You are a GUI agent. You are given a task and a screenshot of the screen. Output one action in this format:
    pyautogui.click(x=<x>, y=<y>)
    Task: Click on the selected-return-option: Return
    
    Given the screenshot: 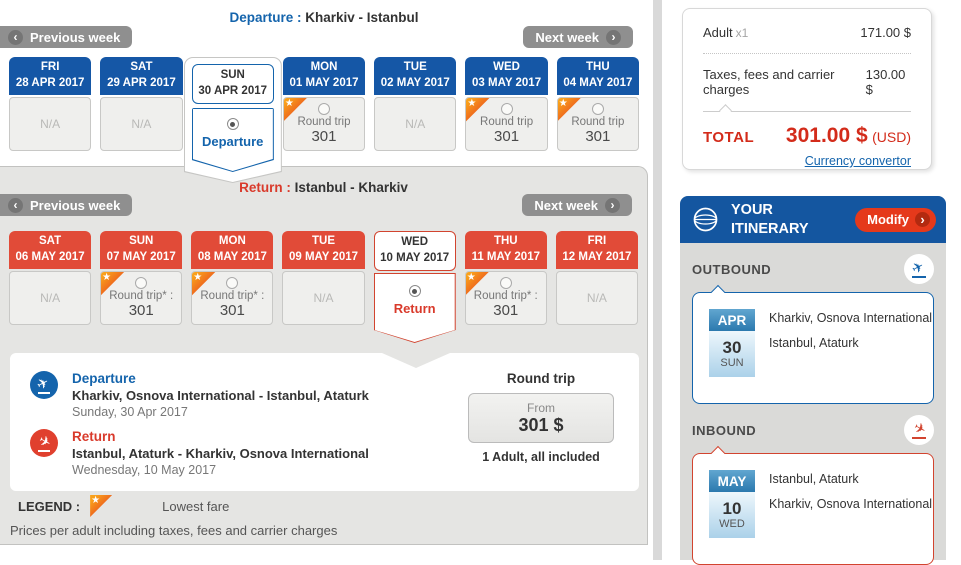 What is the action you would take?
    pyautogui.click(x=415, y=308)
    